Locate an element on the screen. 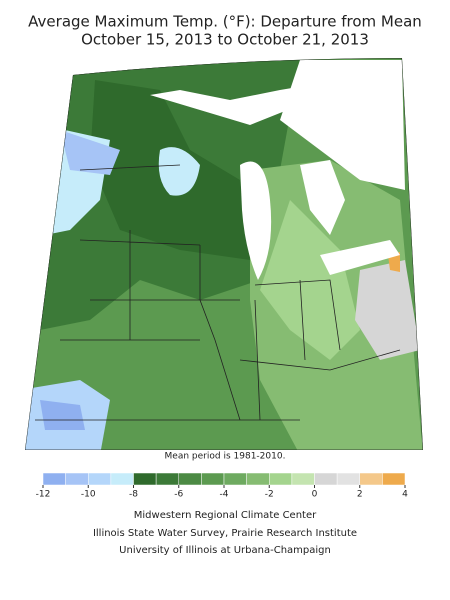  tick-label: 0 is located at coordinates (315, 495).